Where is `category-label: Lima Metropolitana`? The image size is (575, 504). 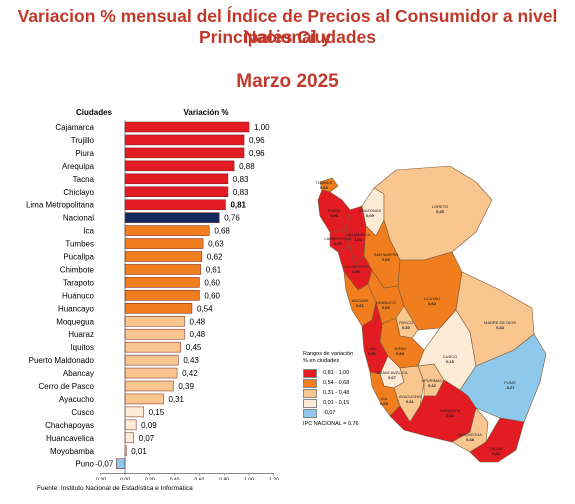 category-label: Lima Metropolitana is located at coordinates (60, 205).